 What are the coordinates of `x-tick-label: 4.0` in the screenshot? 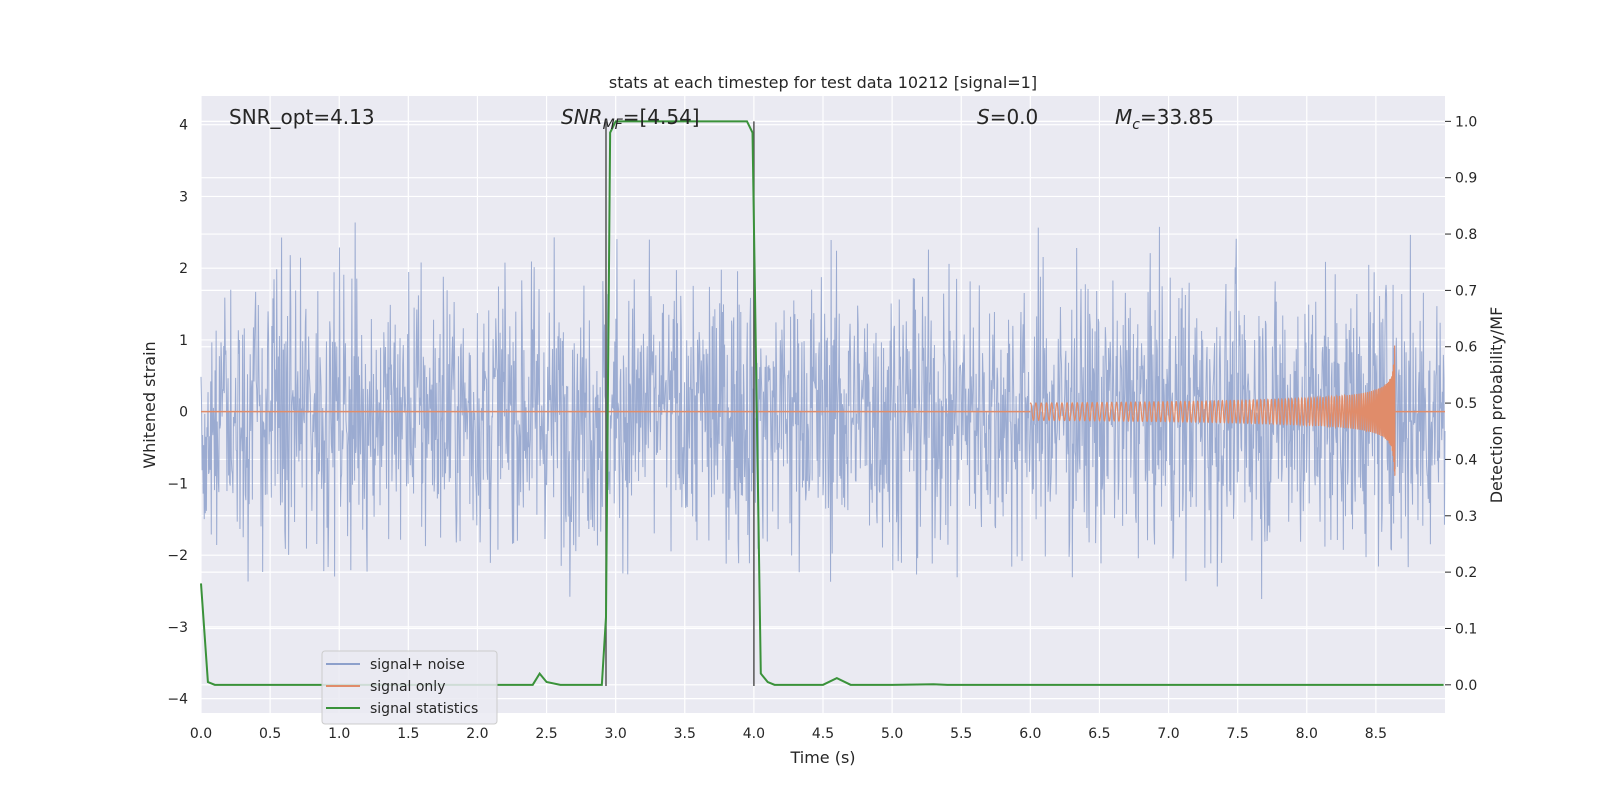 It's located at (754, 734).